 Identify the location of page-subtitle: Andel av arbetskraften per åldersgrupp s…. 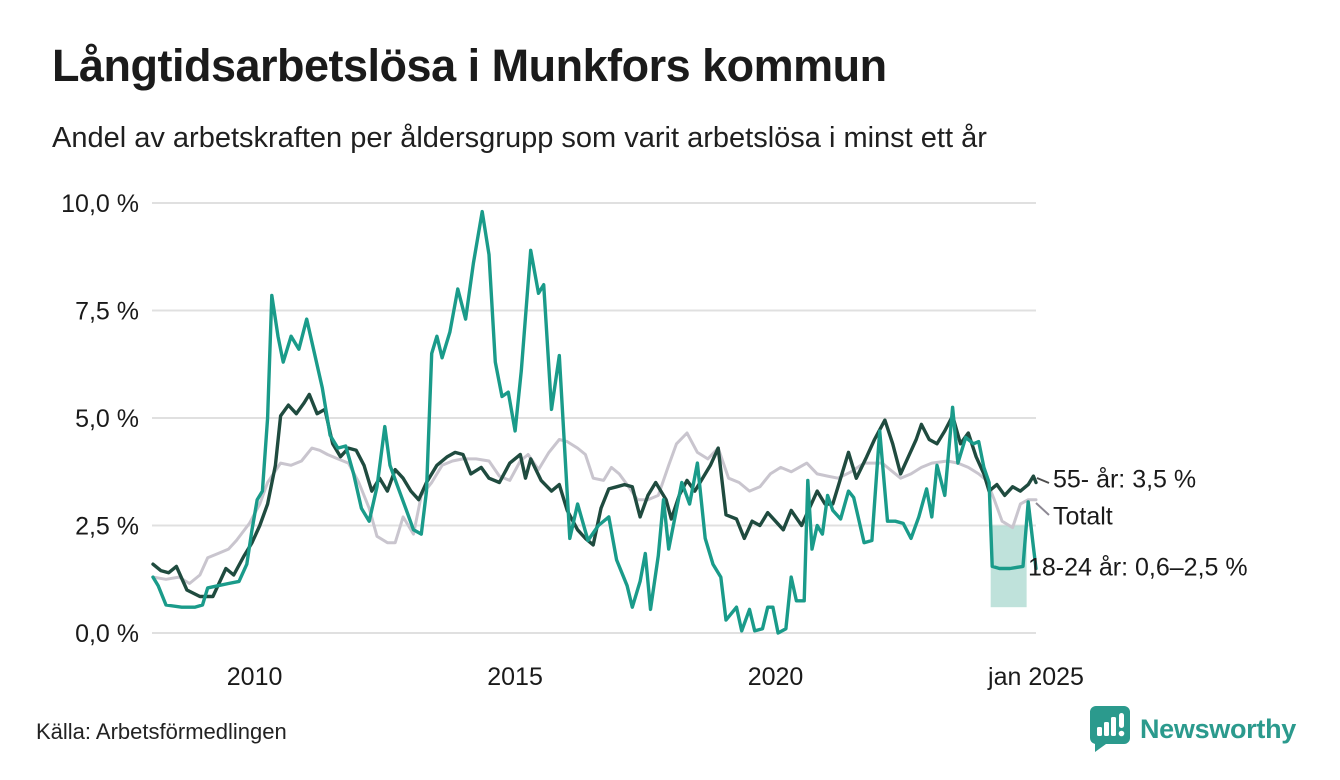
(519, 138).